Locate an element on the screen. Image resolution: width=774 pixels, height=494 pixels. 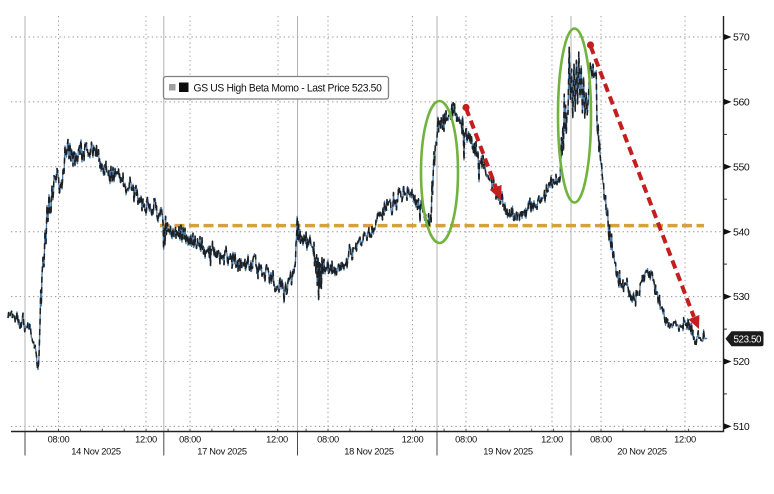
svg-text: 560 is located at coordinates (741, 103).